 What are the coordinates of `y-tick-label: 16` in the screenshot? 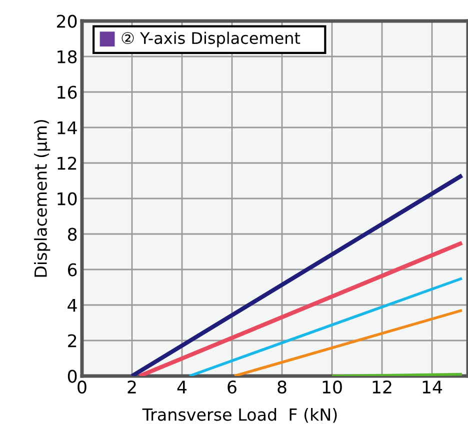 It's located at (67, 92).